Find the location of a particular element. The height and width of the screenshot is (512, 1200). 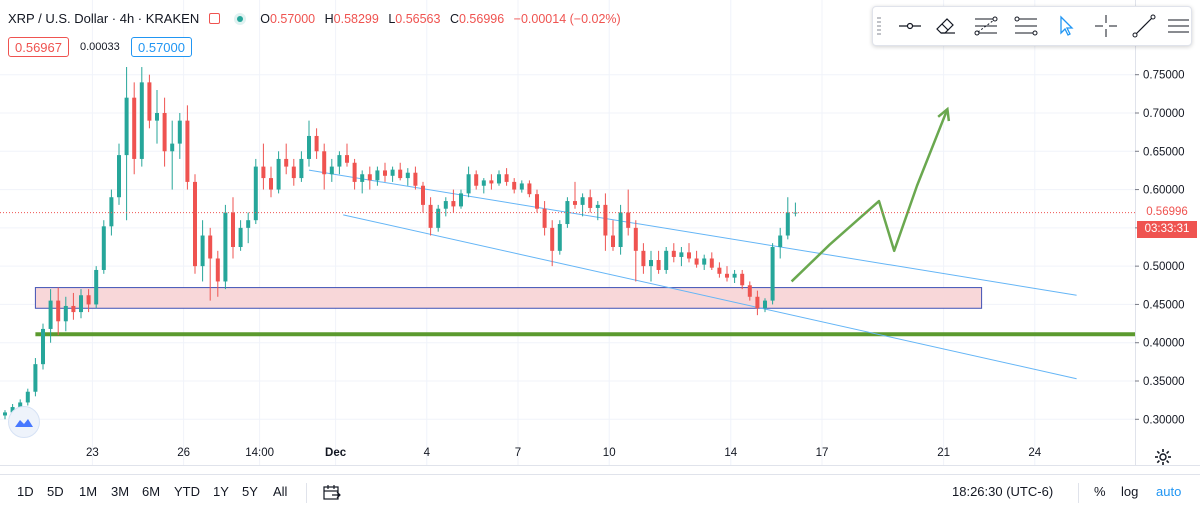

projection-path is located at coordinates (869, 195).